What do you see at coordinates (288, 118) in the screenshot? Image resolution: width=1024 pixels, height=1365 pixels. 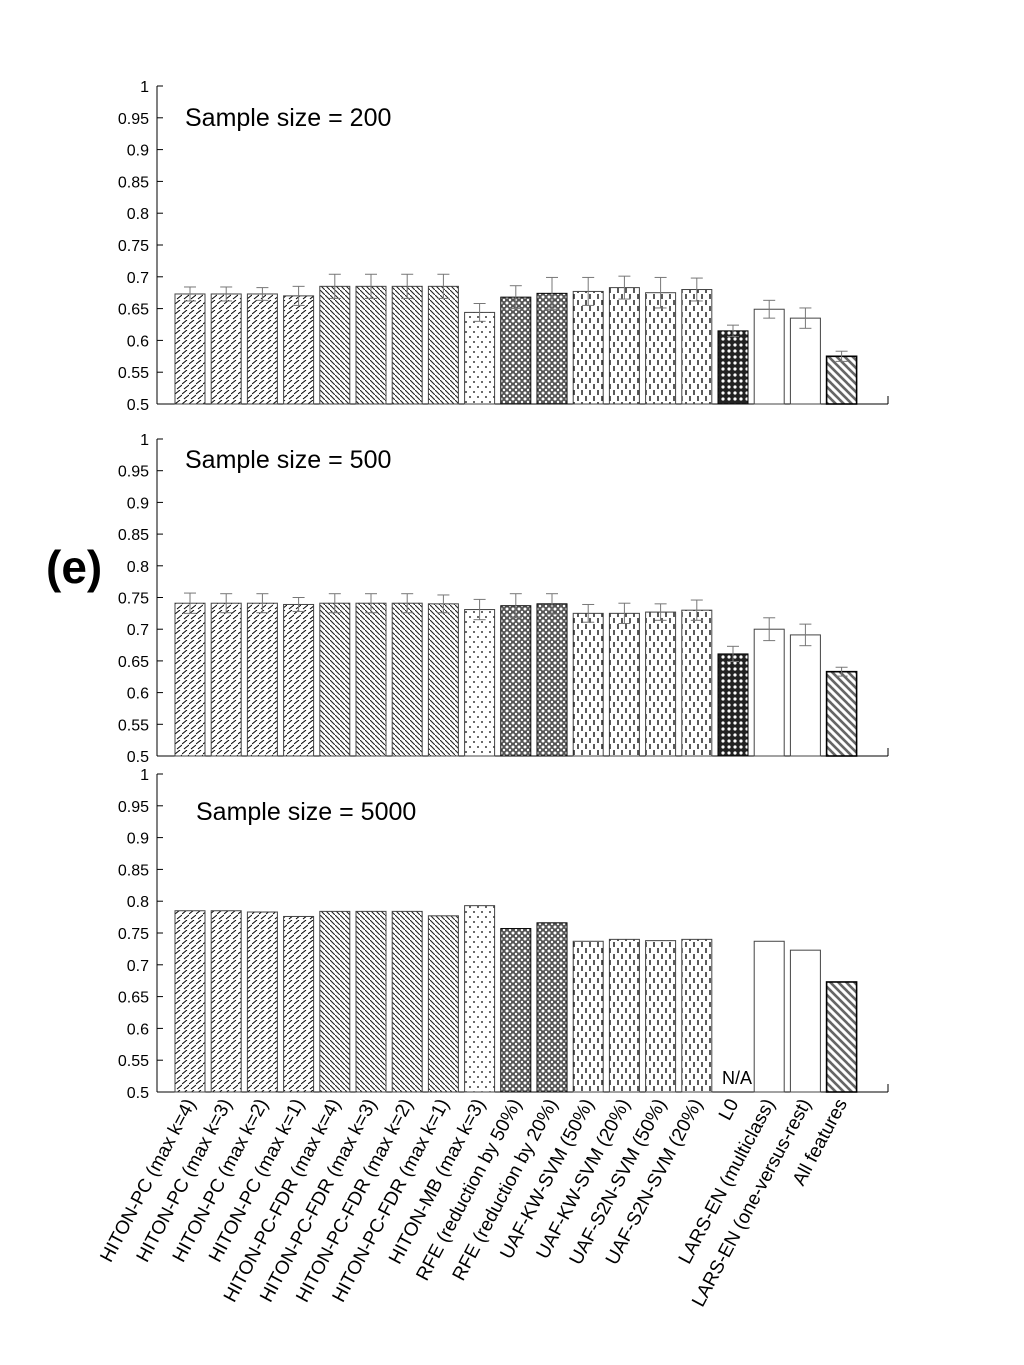 I see `chart-title: Sample size = 200` at bounding box center [288, 118].